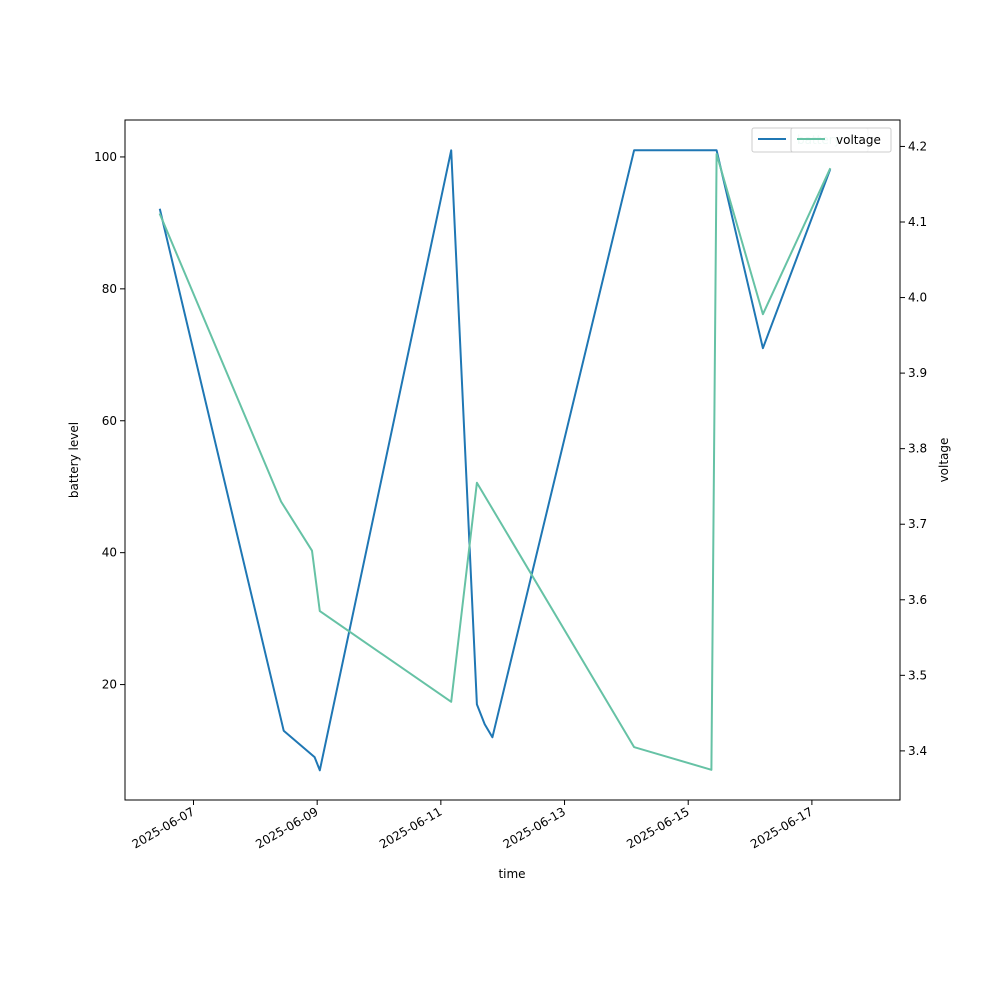 The width and height of the screenshot is (1000, 1000). Describe the element at coordinates (109, 289) in the screenshot. I see `left-y-tick-label: 80` at that location.